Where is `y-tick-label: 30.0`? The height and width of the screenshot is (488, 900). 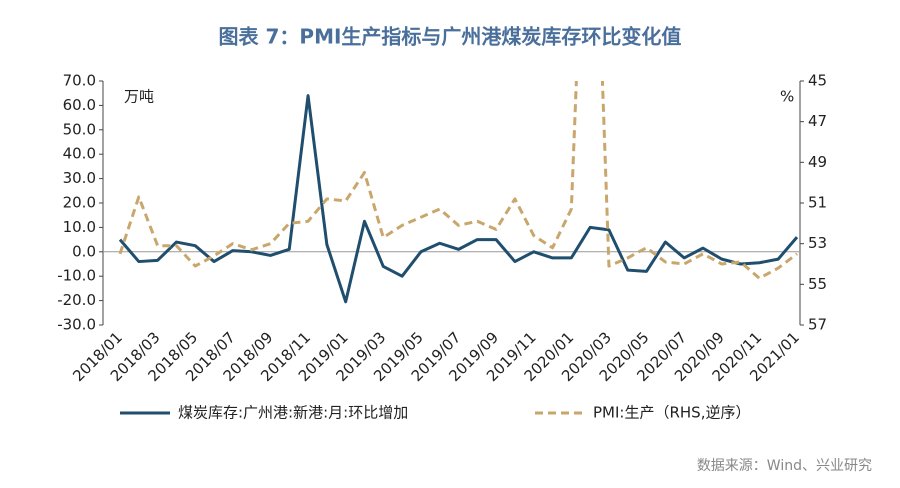
y-tick-label: 30.0 is located at coordinates (79, 178).